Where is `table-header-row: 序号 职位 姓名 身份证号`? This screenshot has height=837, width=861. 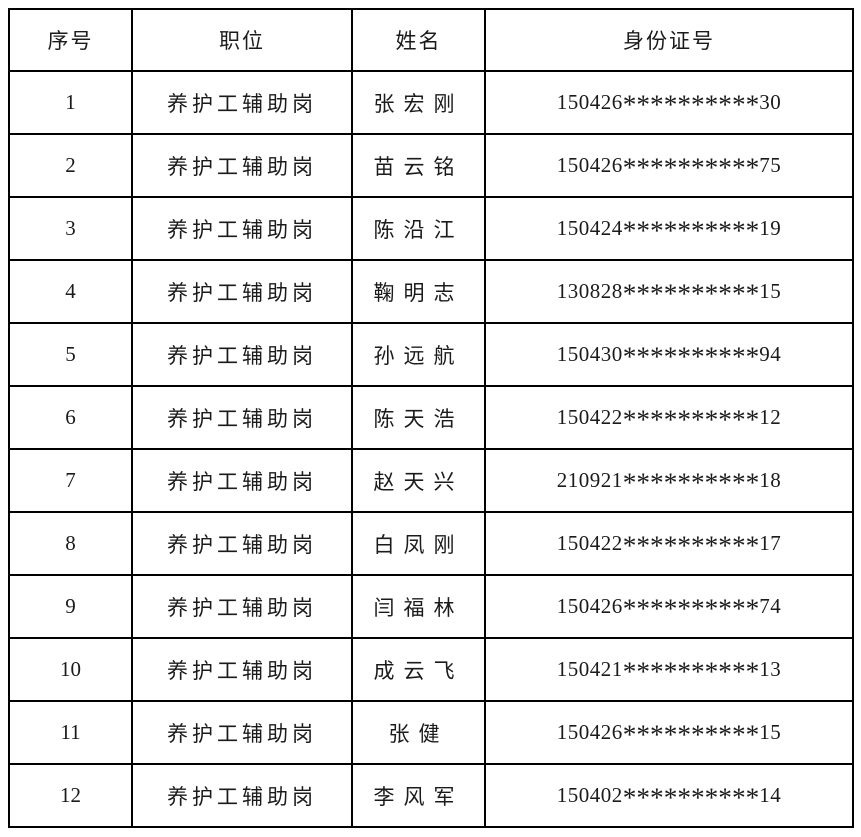
table-header-row: 序号 职位 姓名 身份证号 is located at coordinates (431, 40).